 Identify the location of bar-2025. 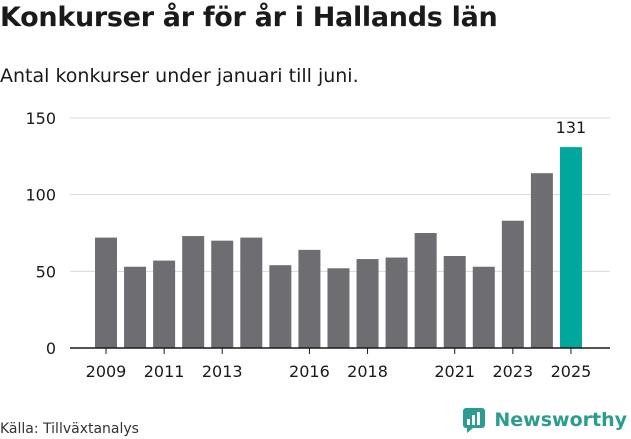
(570, 247).